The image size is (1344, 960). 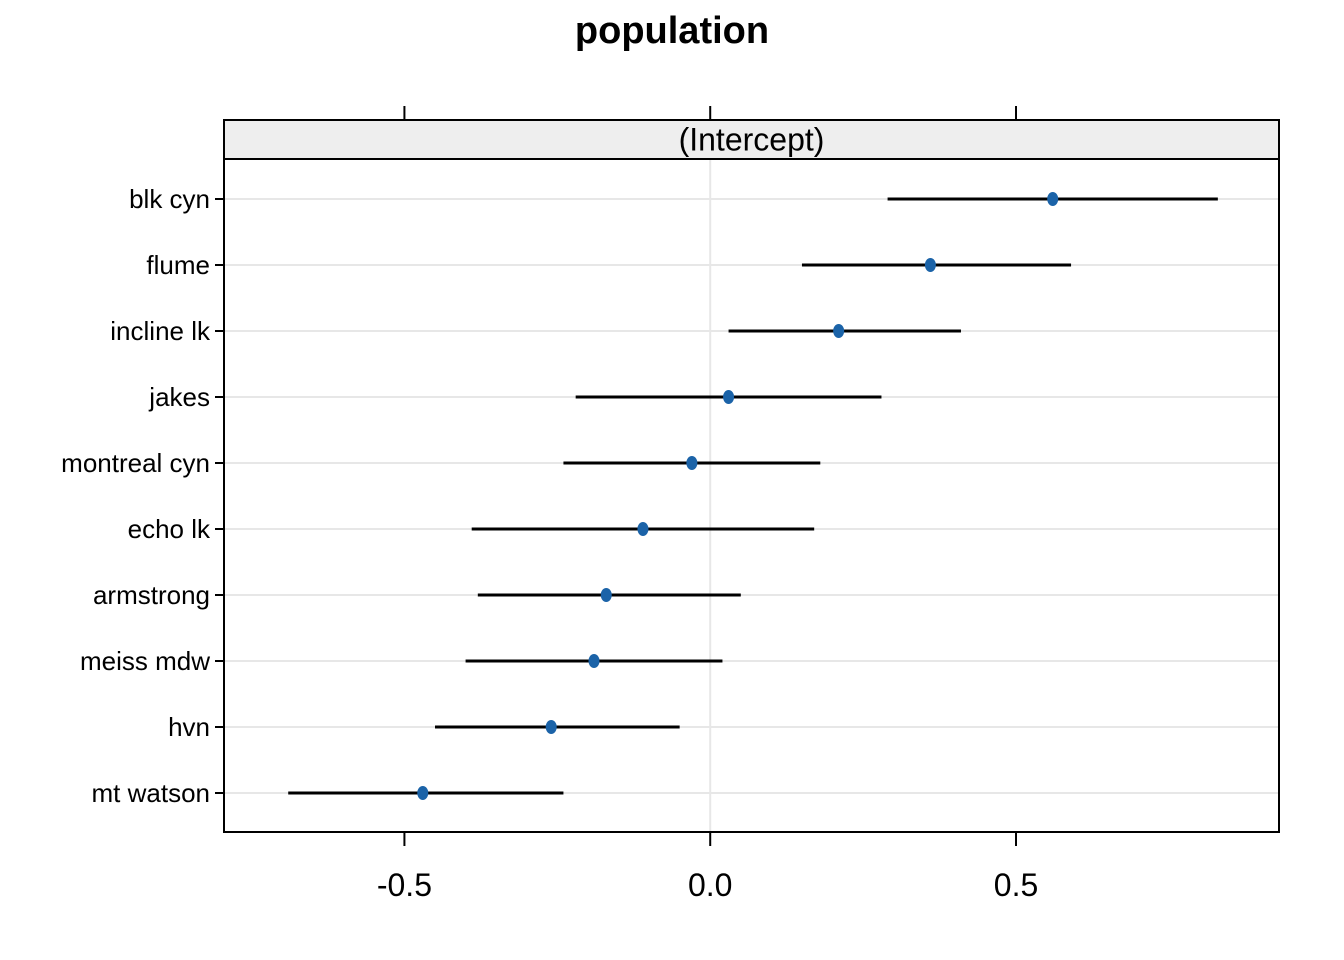 I want to click on category-label: meiss mdw, so click(x=145, y=661).